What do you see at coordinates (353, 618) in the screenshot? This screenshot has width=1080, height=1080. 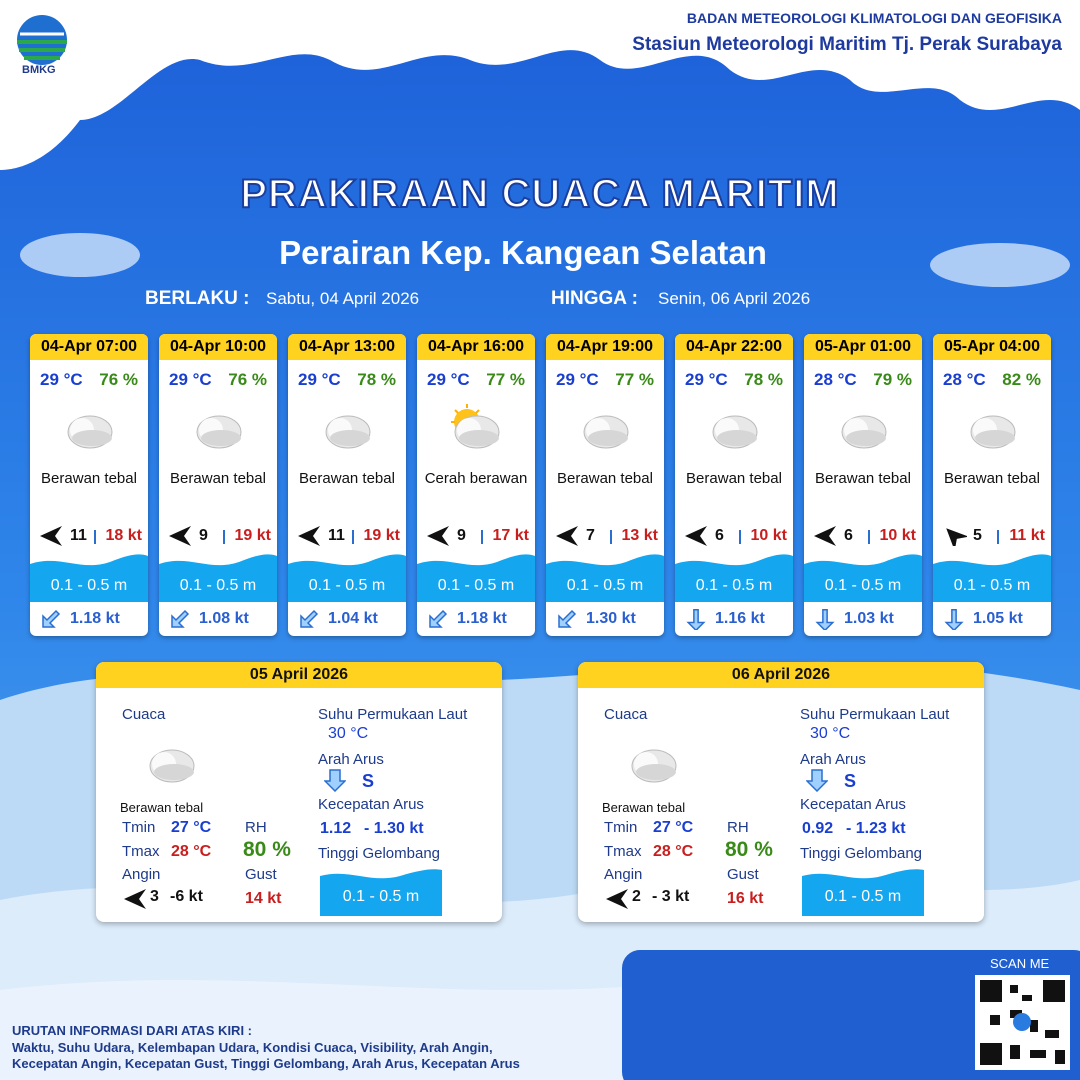 I see `current-speed: 1.04 kt` at bounding box center [353, 618].